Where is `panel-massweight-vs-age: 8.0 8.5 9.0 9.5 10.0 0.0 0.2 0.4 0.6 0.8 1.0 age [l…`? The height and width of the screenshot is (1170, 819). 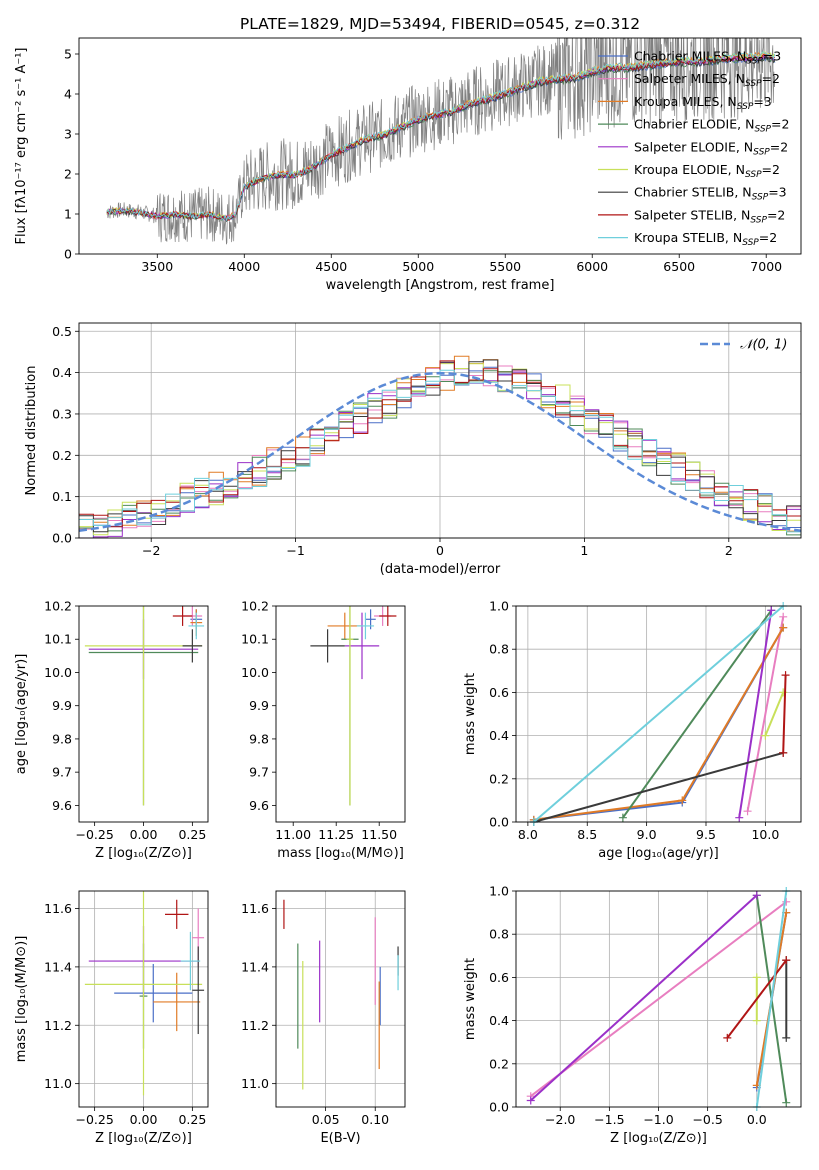 panel-massweight-vs-age: 8.0 8.5 9.0 9.5 10.0 0.0 0.2 0.4 0.6 0.8 1.0 age [l… is located at coordinates (632, 730).